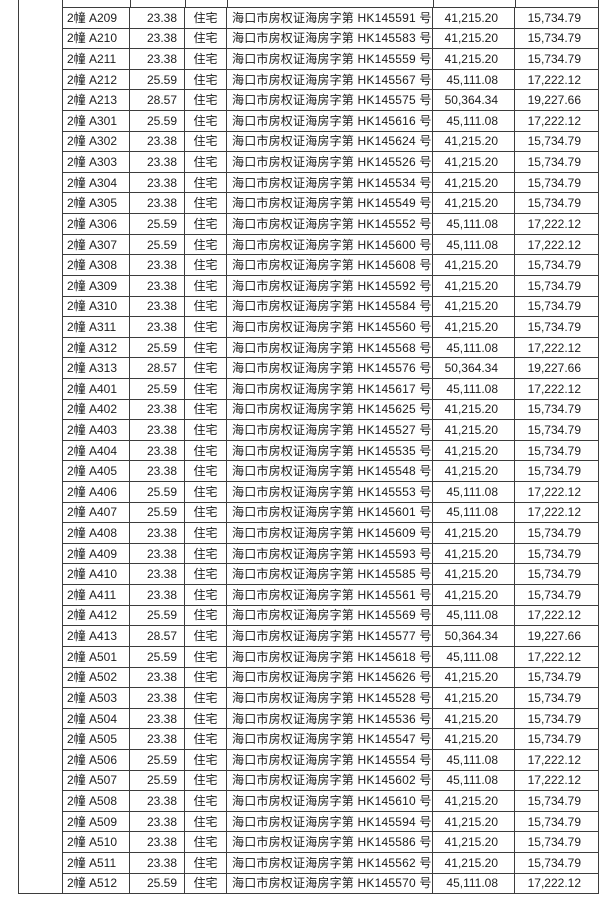  I want to click on cell-v2: 19,227.66, so click(554, 100).